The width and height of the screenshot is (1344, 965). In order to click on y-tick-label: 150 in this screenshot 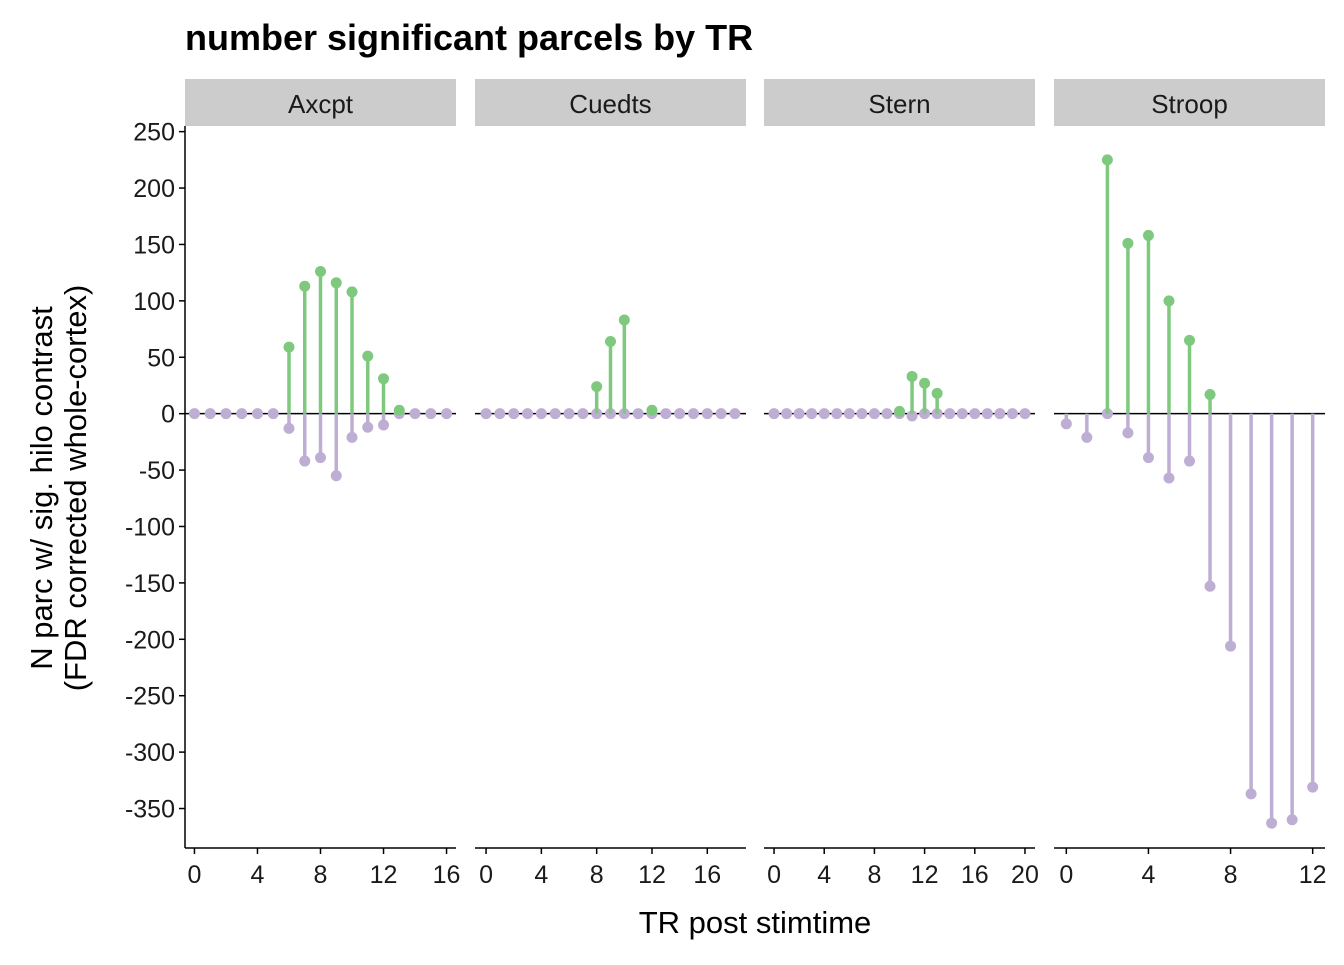, I will do `click(154, 245)`.